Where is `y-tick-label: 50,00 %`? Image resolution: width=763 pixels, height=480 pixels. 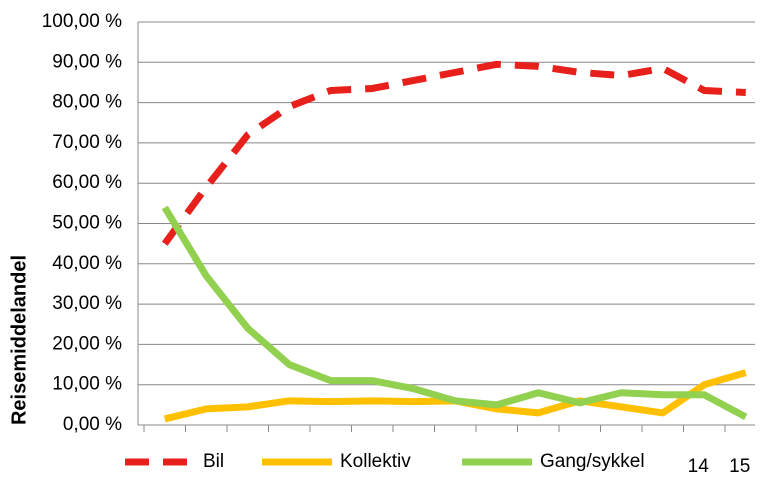
y-tick-label: 50,00 % is located at coordinates (87, 223).